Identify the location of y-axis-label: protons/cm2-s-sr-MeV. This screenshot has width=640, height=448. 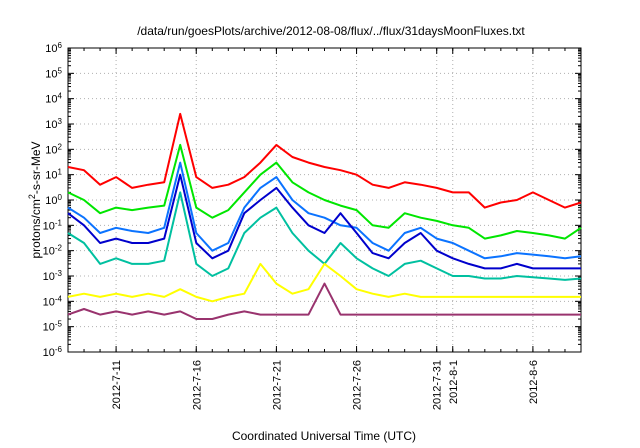
(35, 199).